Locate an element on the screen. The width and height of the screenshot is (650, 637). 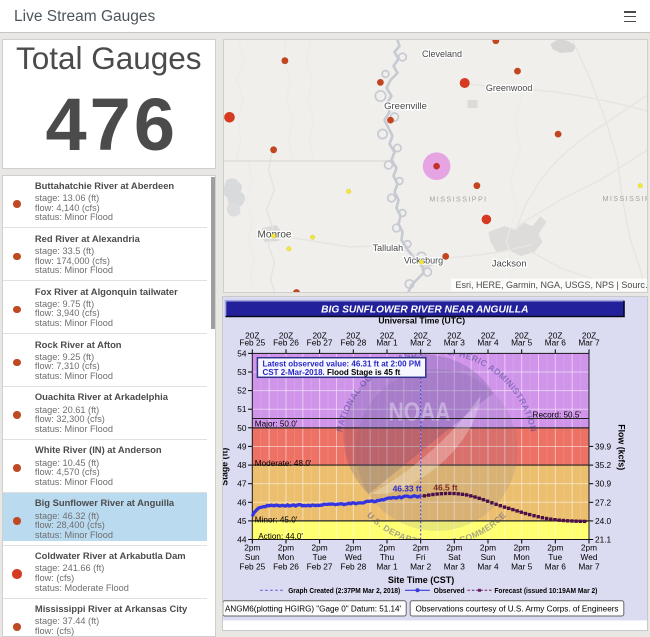
svg-text: Flow (kcfs) is located at coordinates (621, 447).